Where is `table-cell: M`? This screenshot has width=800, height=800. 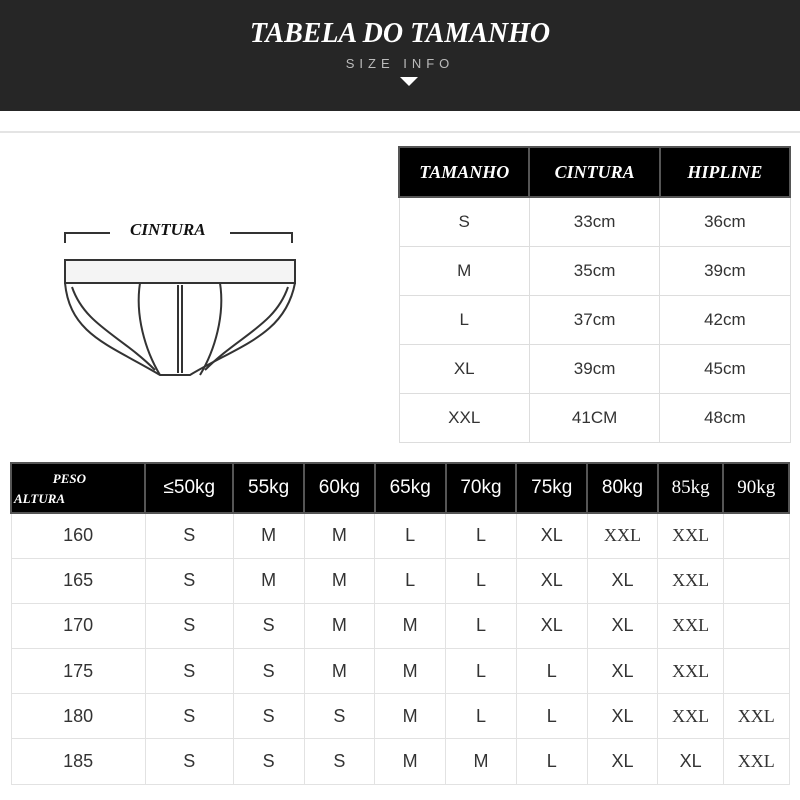 table-cell: M is located at coordinates (464, 270).